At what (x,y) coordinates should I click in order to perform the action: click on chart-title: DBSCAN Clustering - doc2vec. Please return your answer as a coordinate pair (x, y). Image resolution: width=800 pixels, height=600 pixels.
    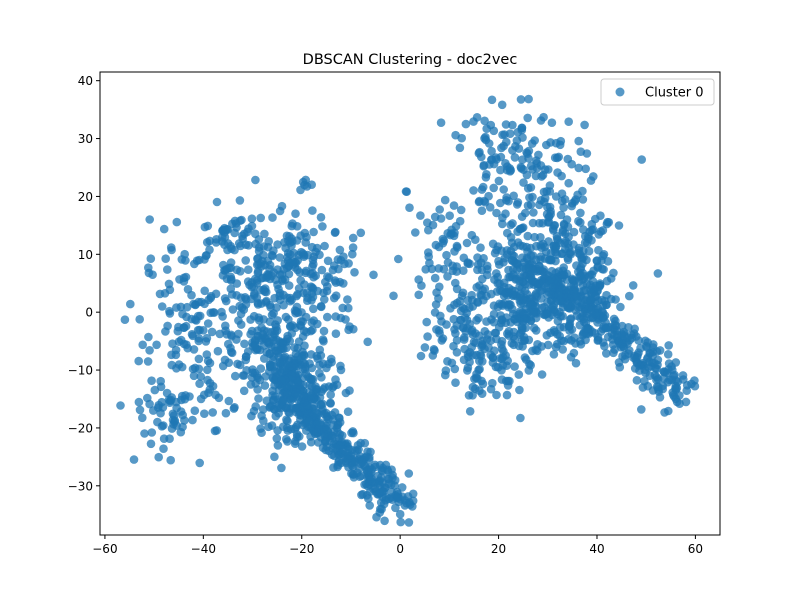
    Looking at the image, I should click on (410, 60).